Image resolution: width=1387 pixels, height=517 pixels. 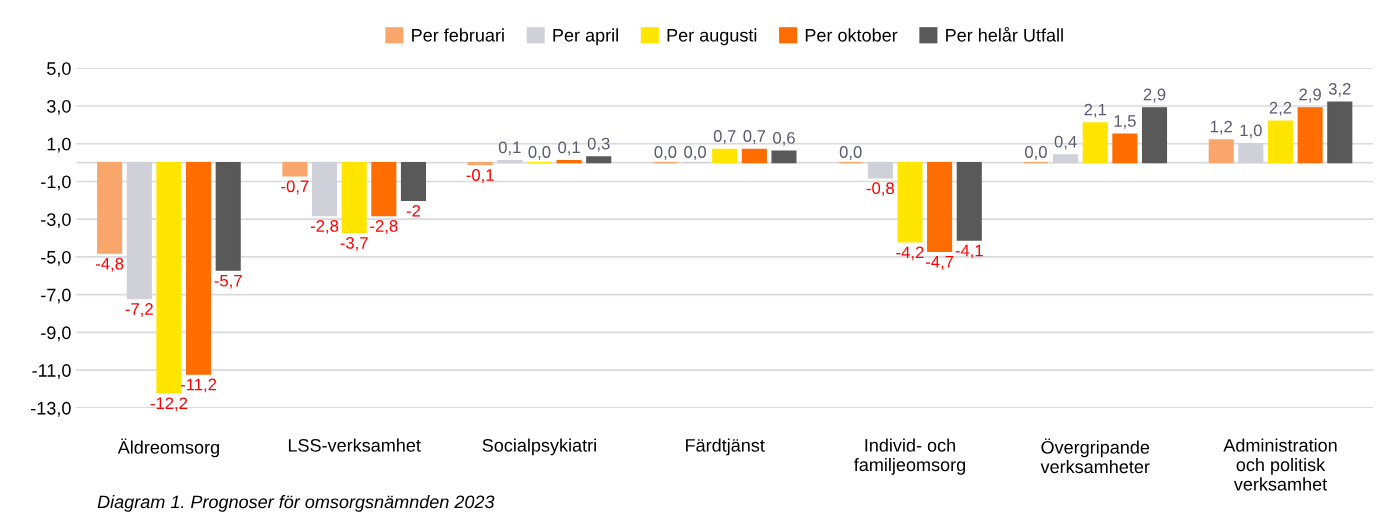 What do you see at coordinates (784, 139) in the screenshot?
I see `data-label: 0,6` at bounding box center [784, 139].